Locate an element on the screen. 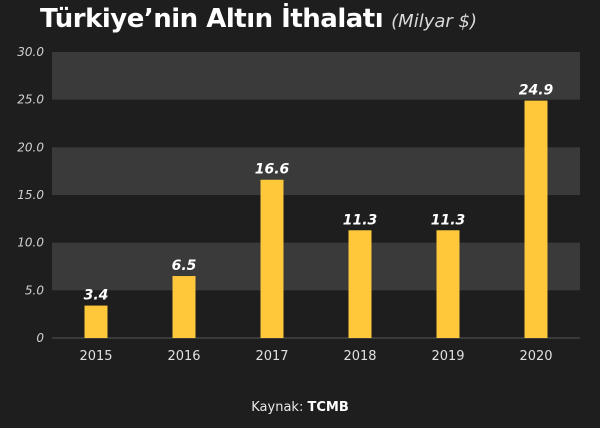 The height and width of the screenshot is (428, 600). y-tick-label-5: 25.0 is located at coordinates (30, 100).